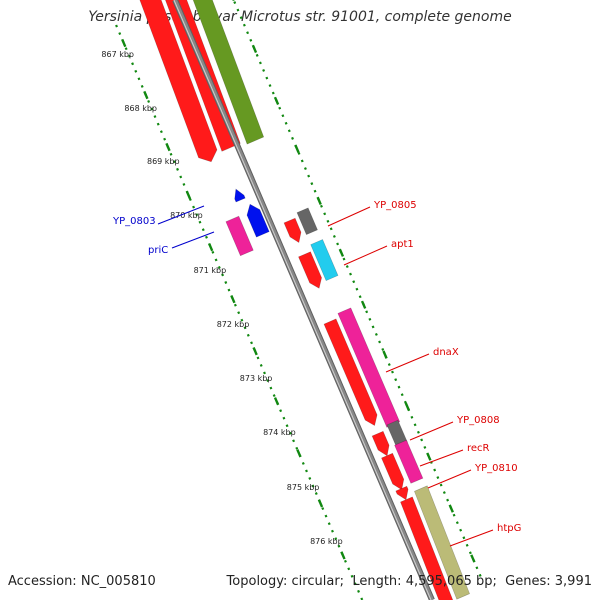 This screenshot has width=600, height=600. Describe the element at coordinates (257, 581) in the screenshot. I see `topology-label: Topology:` at that location.